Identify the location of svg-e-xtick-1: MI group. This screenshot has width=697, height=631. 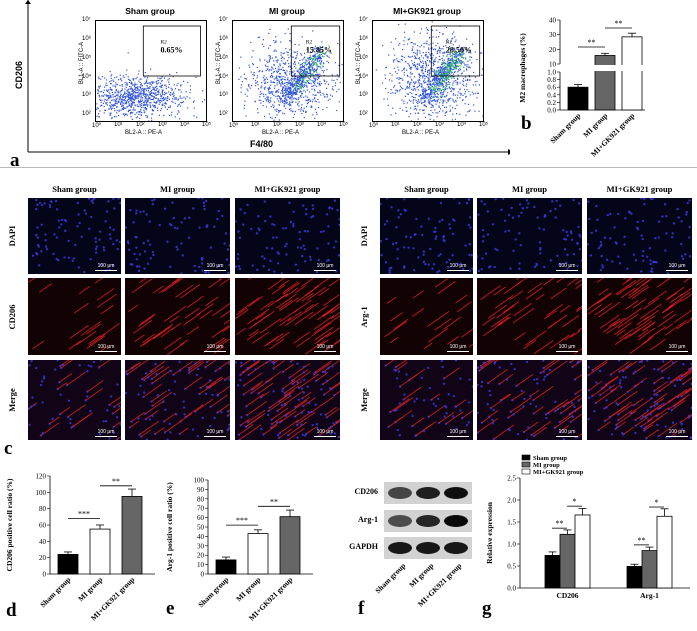
(248, 589).